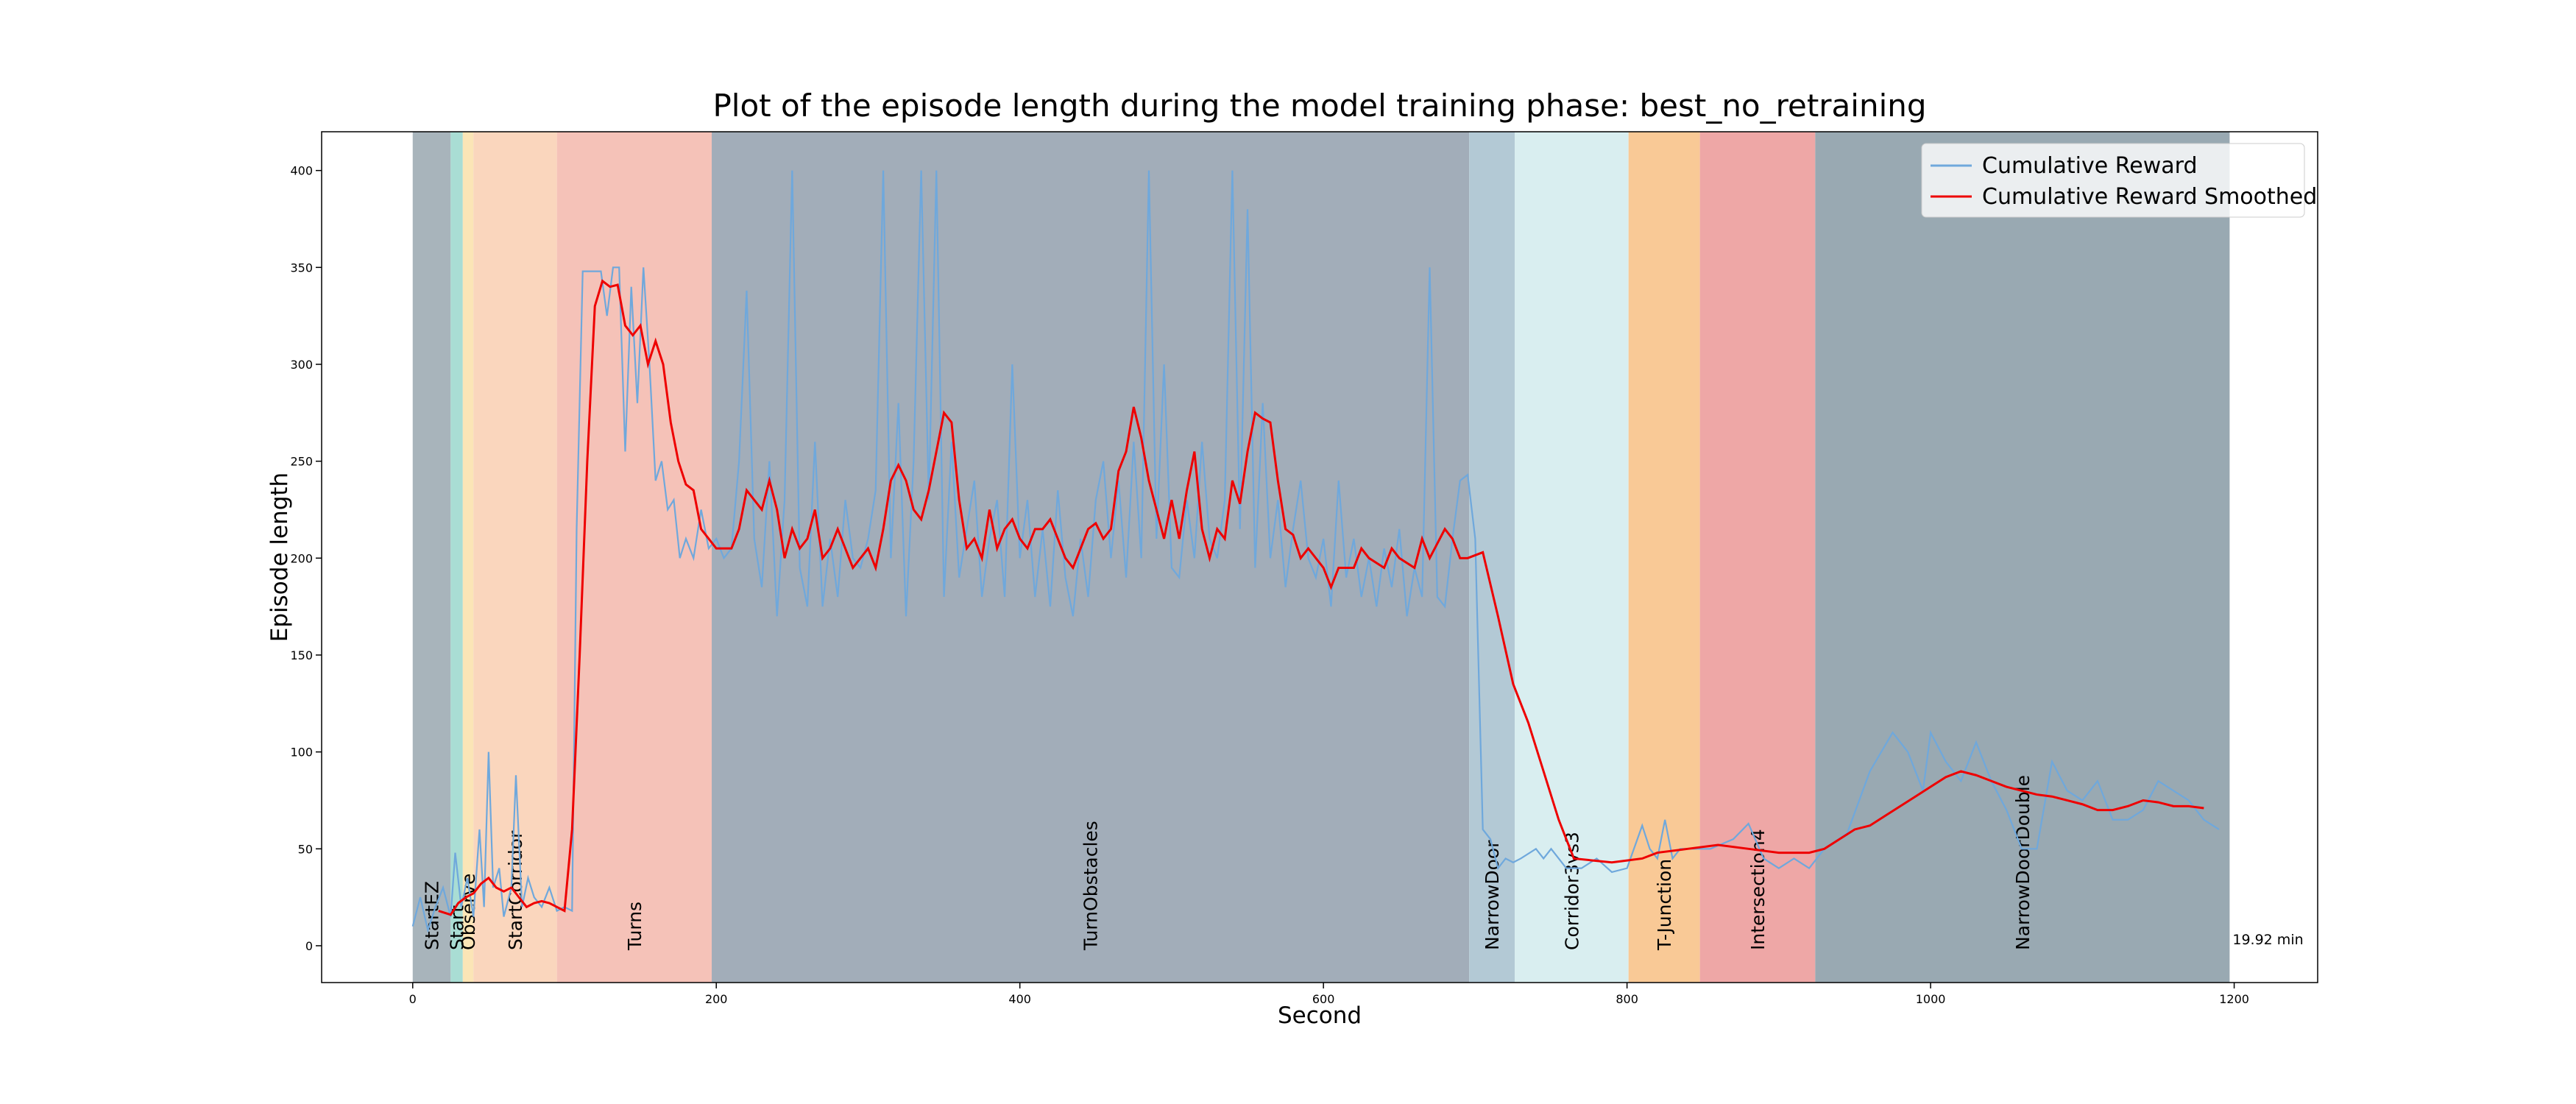 The width and height of the screenshot is (2576, 1104). What do you see at coordinates (634, 926) in the screenshot?
I see `region-label: Turns` at bounding box center [634, 926].